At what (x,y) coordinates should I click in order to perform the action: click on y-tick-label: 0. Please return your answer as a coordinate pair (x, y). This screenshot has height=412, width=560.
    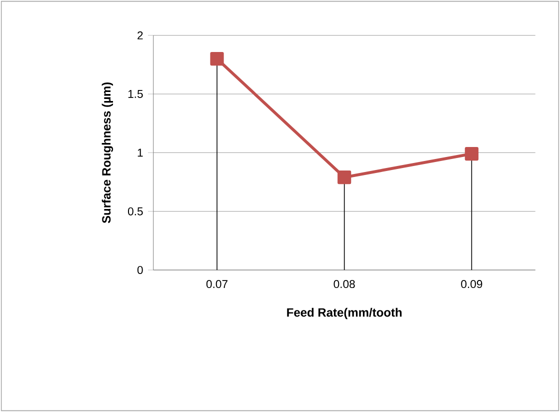
    Looking at the image, I should click on (140, 270).